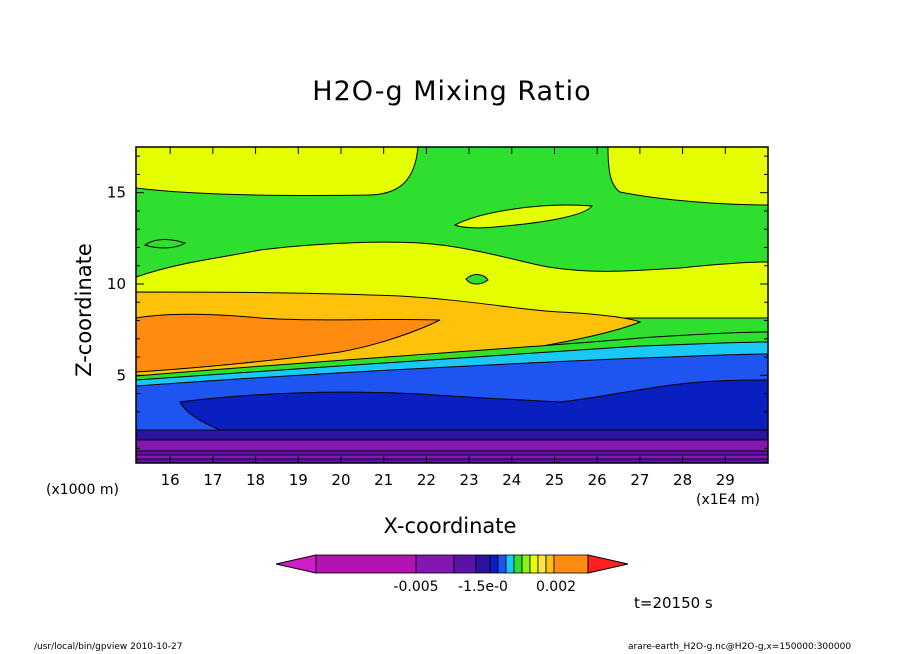 Image resolution: width=904 pixels, height=654 pixels. What do you see at coordinates (116, 193) in the screenshot?
I see `y-tick-label: 15` at bounding box center [116, 193].